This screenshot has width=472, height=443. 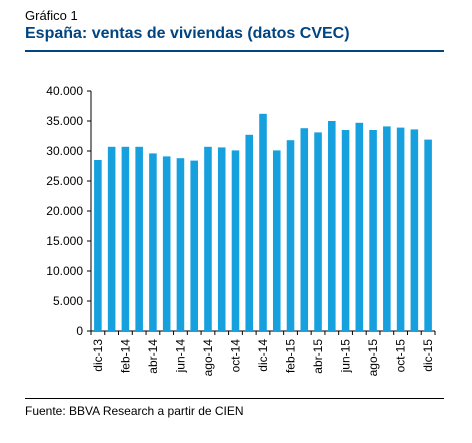 What do you see at coordinates (208, 358) in the screenshot?
I see `x-tick-label: ago-14` at bounding box center [208, 358].